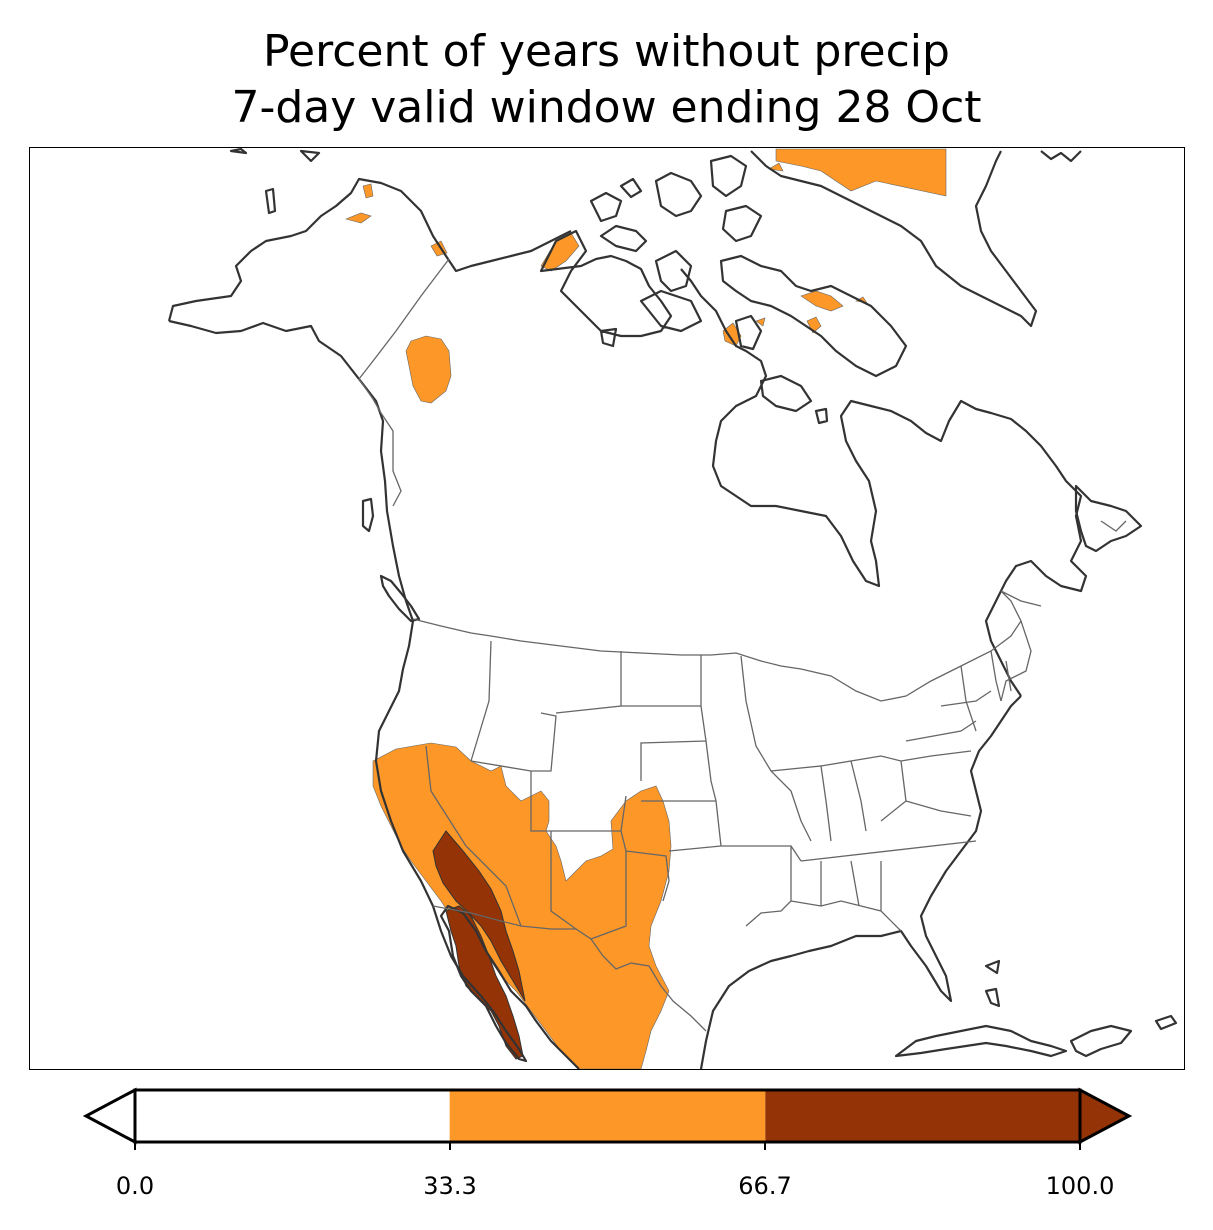 The height and width of the screenshot is (1230, 1213). I want to click on newfoundland, so click(1108, 518).